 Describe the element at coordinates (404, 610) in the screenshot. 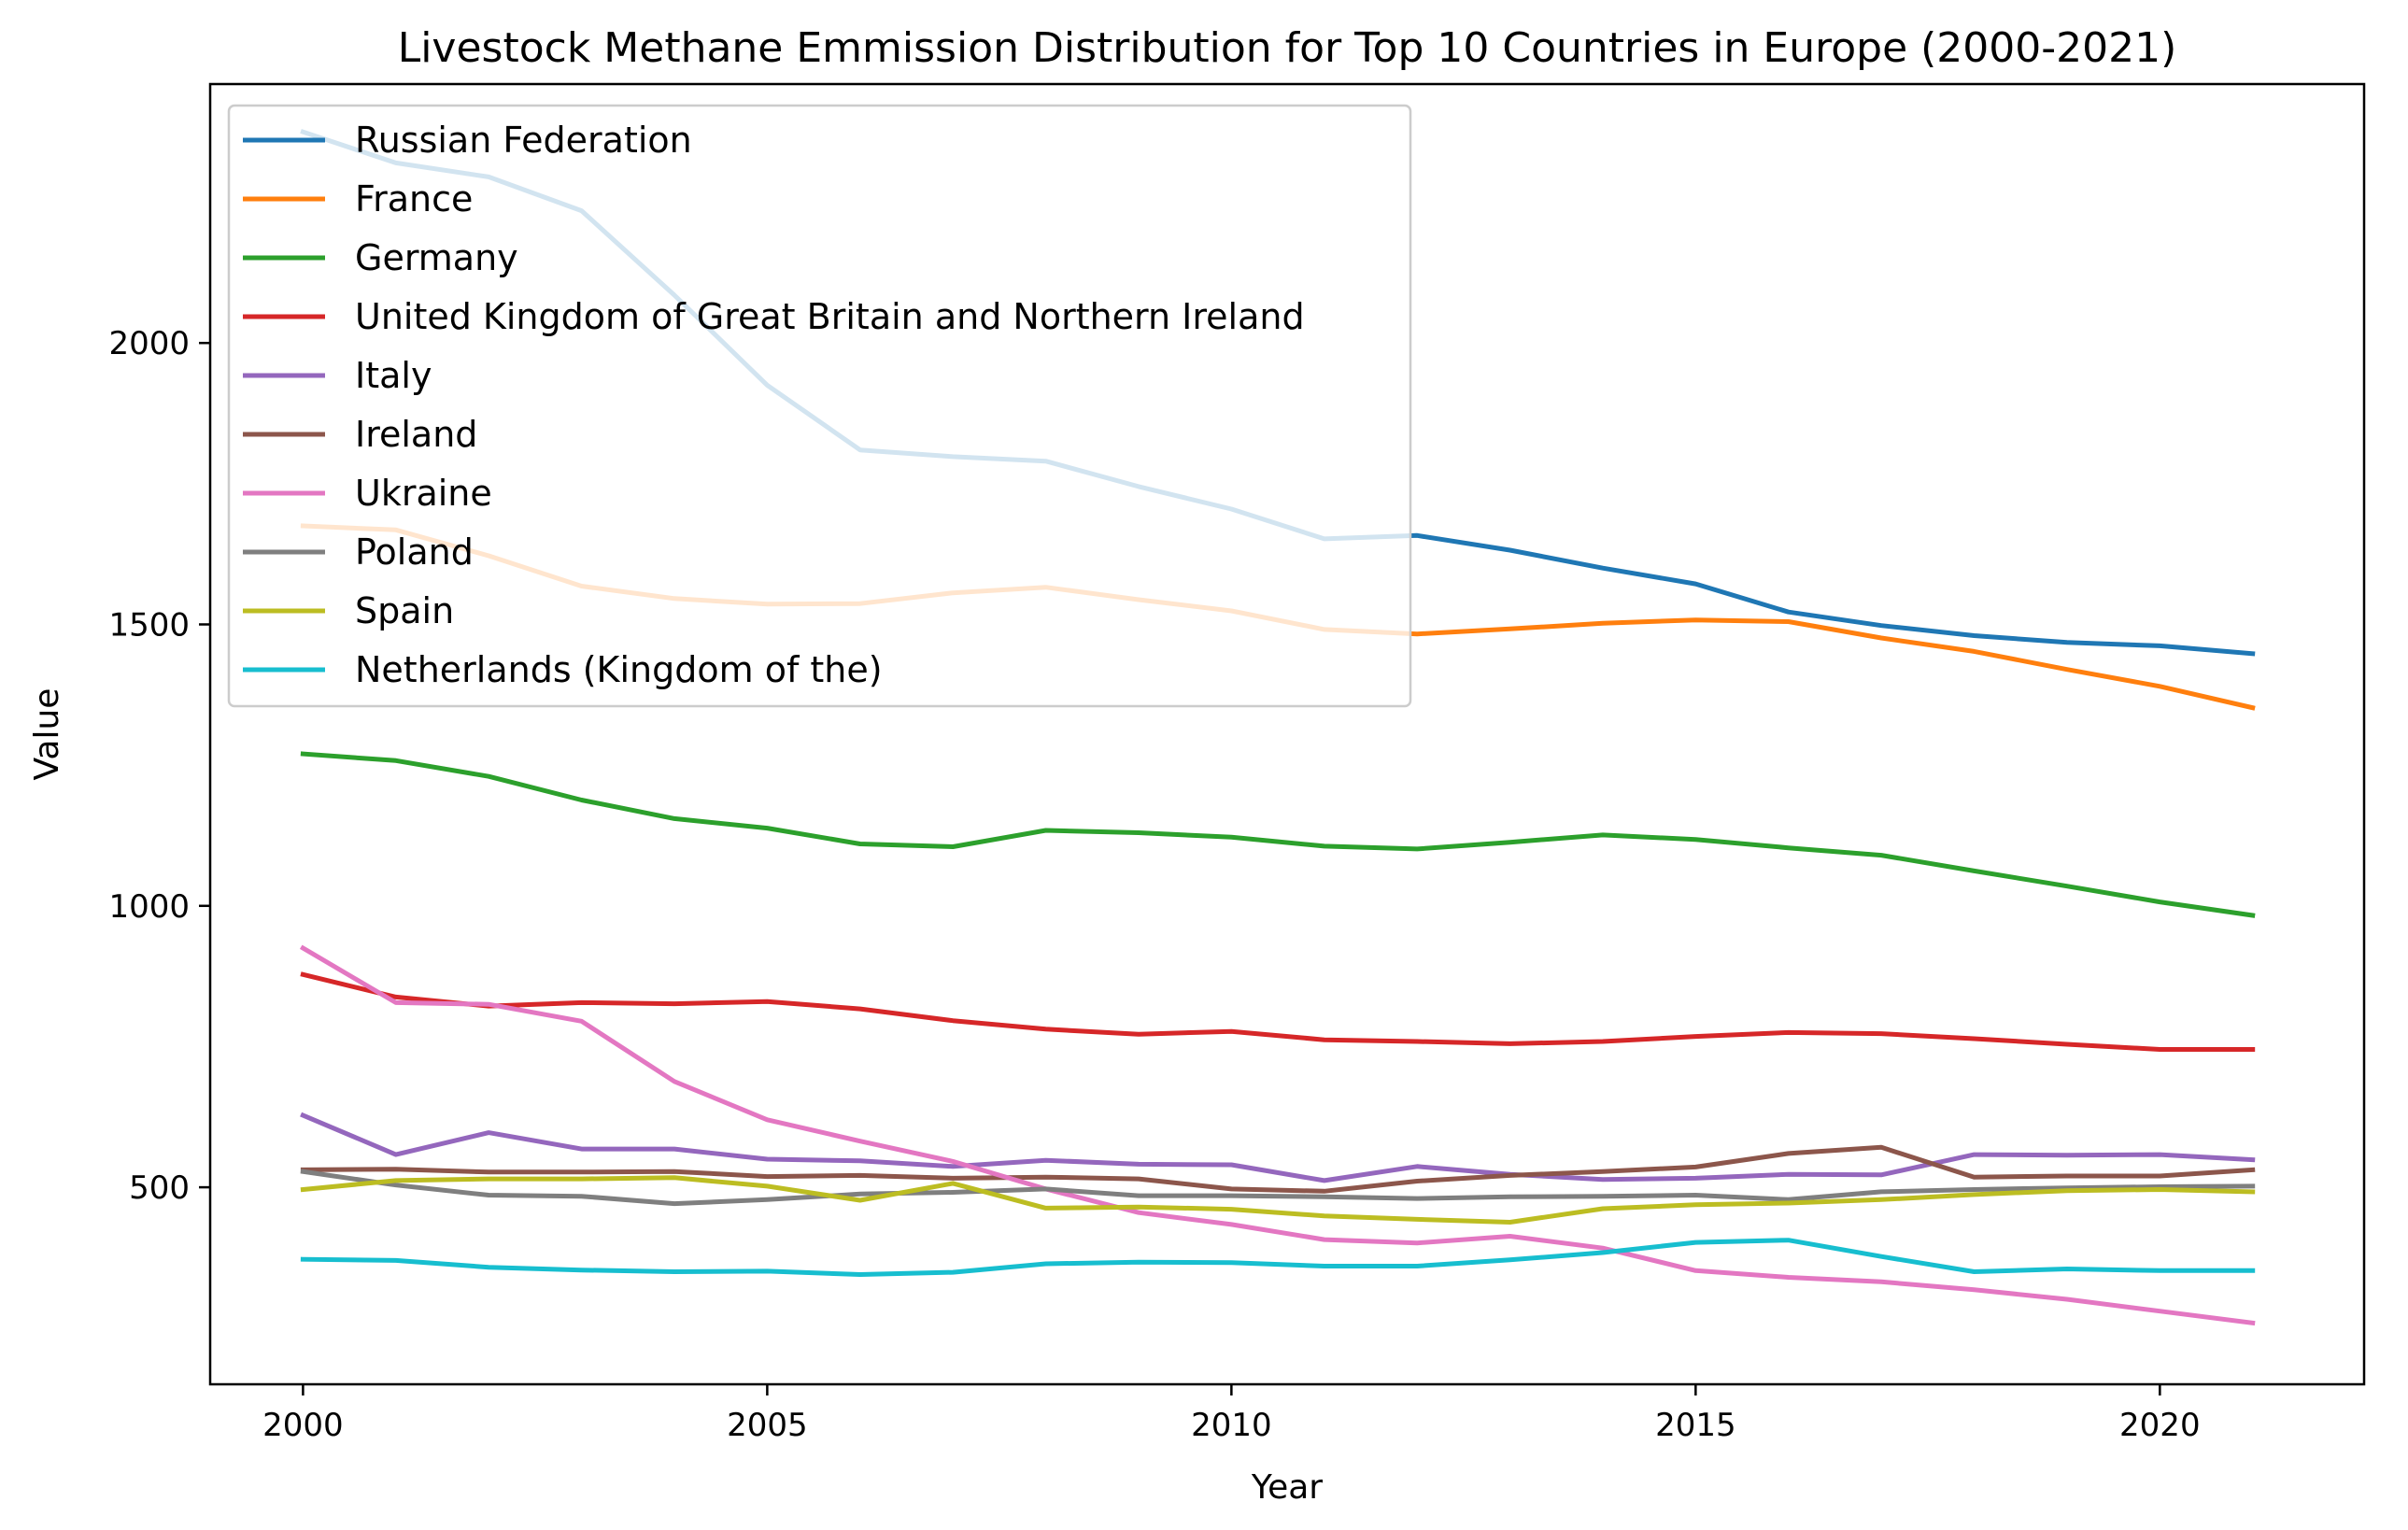

I see `legend-entry: Spain` at that location.